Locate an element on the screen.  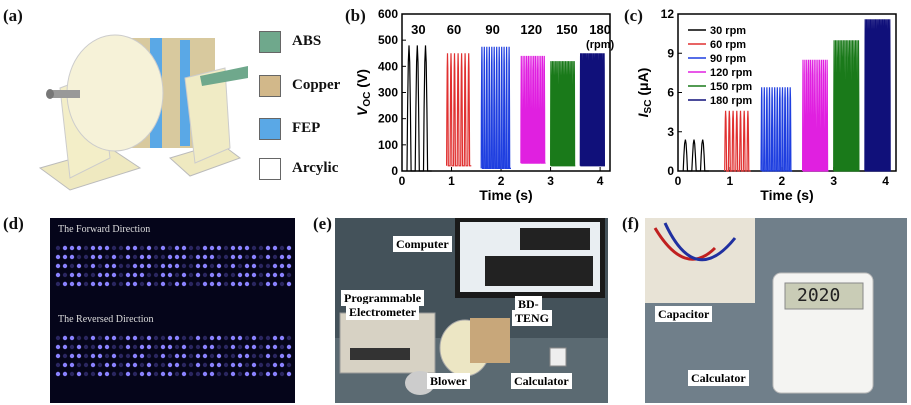
rpm-annotation: 150 is located at coordinates (567, 29).